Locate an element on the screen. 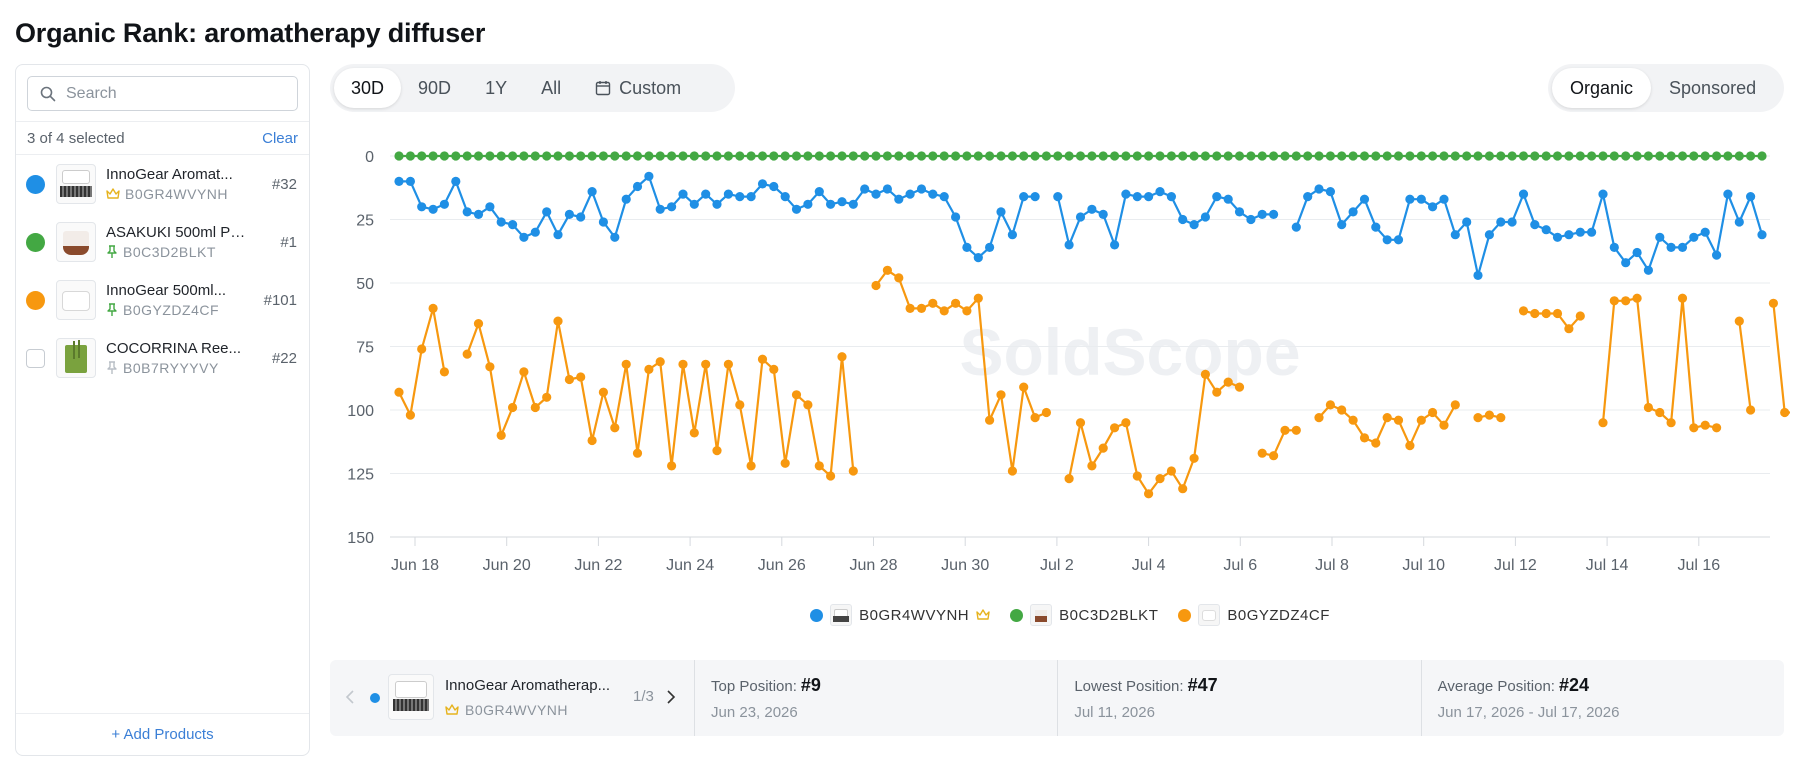 This screenshot has width=1800, height=774. product-rank: #1 is located at coordinates (288, 242).